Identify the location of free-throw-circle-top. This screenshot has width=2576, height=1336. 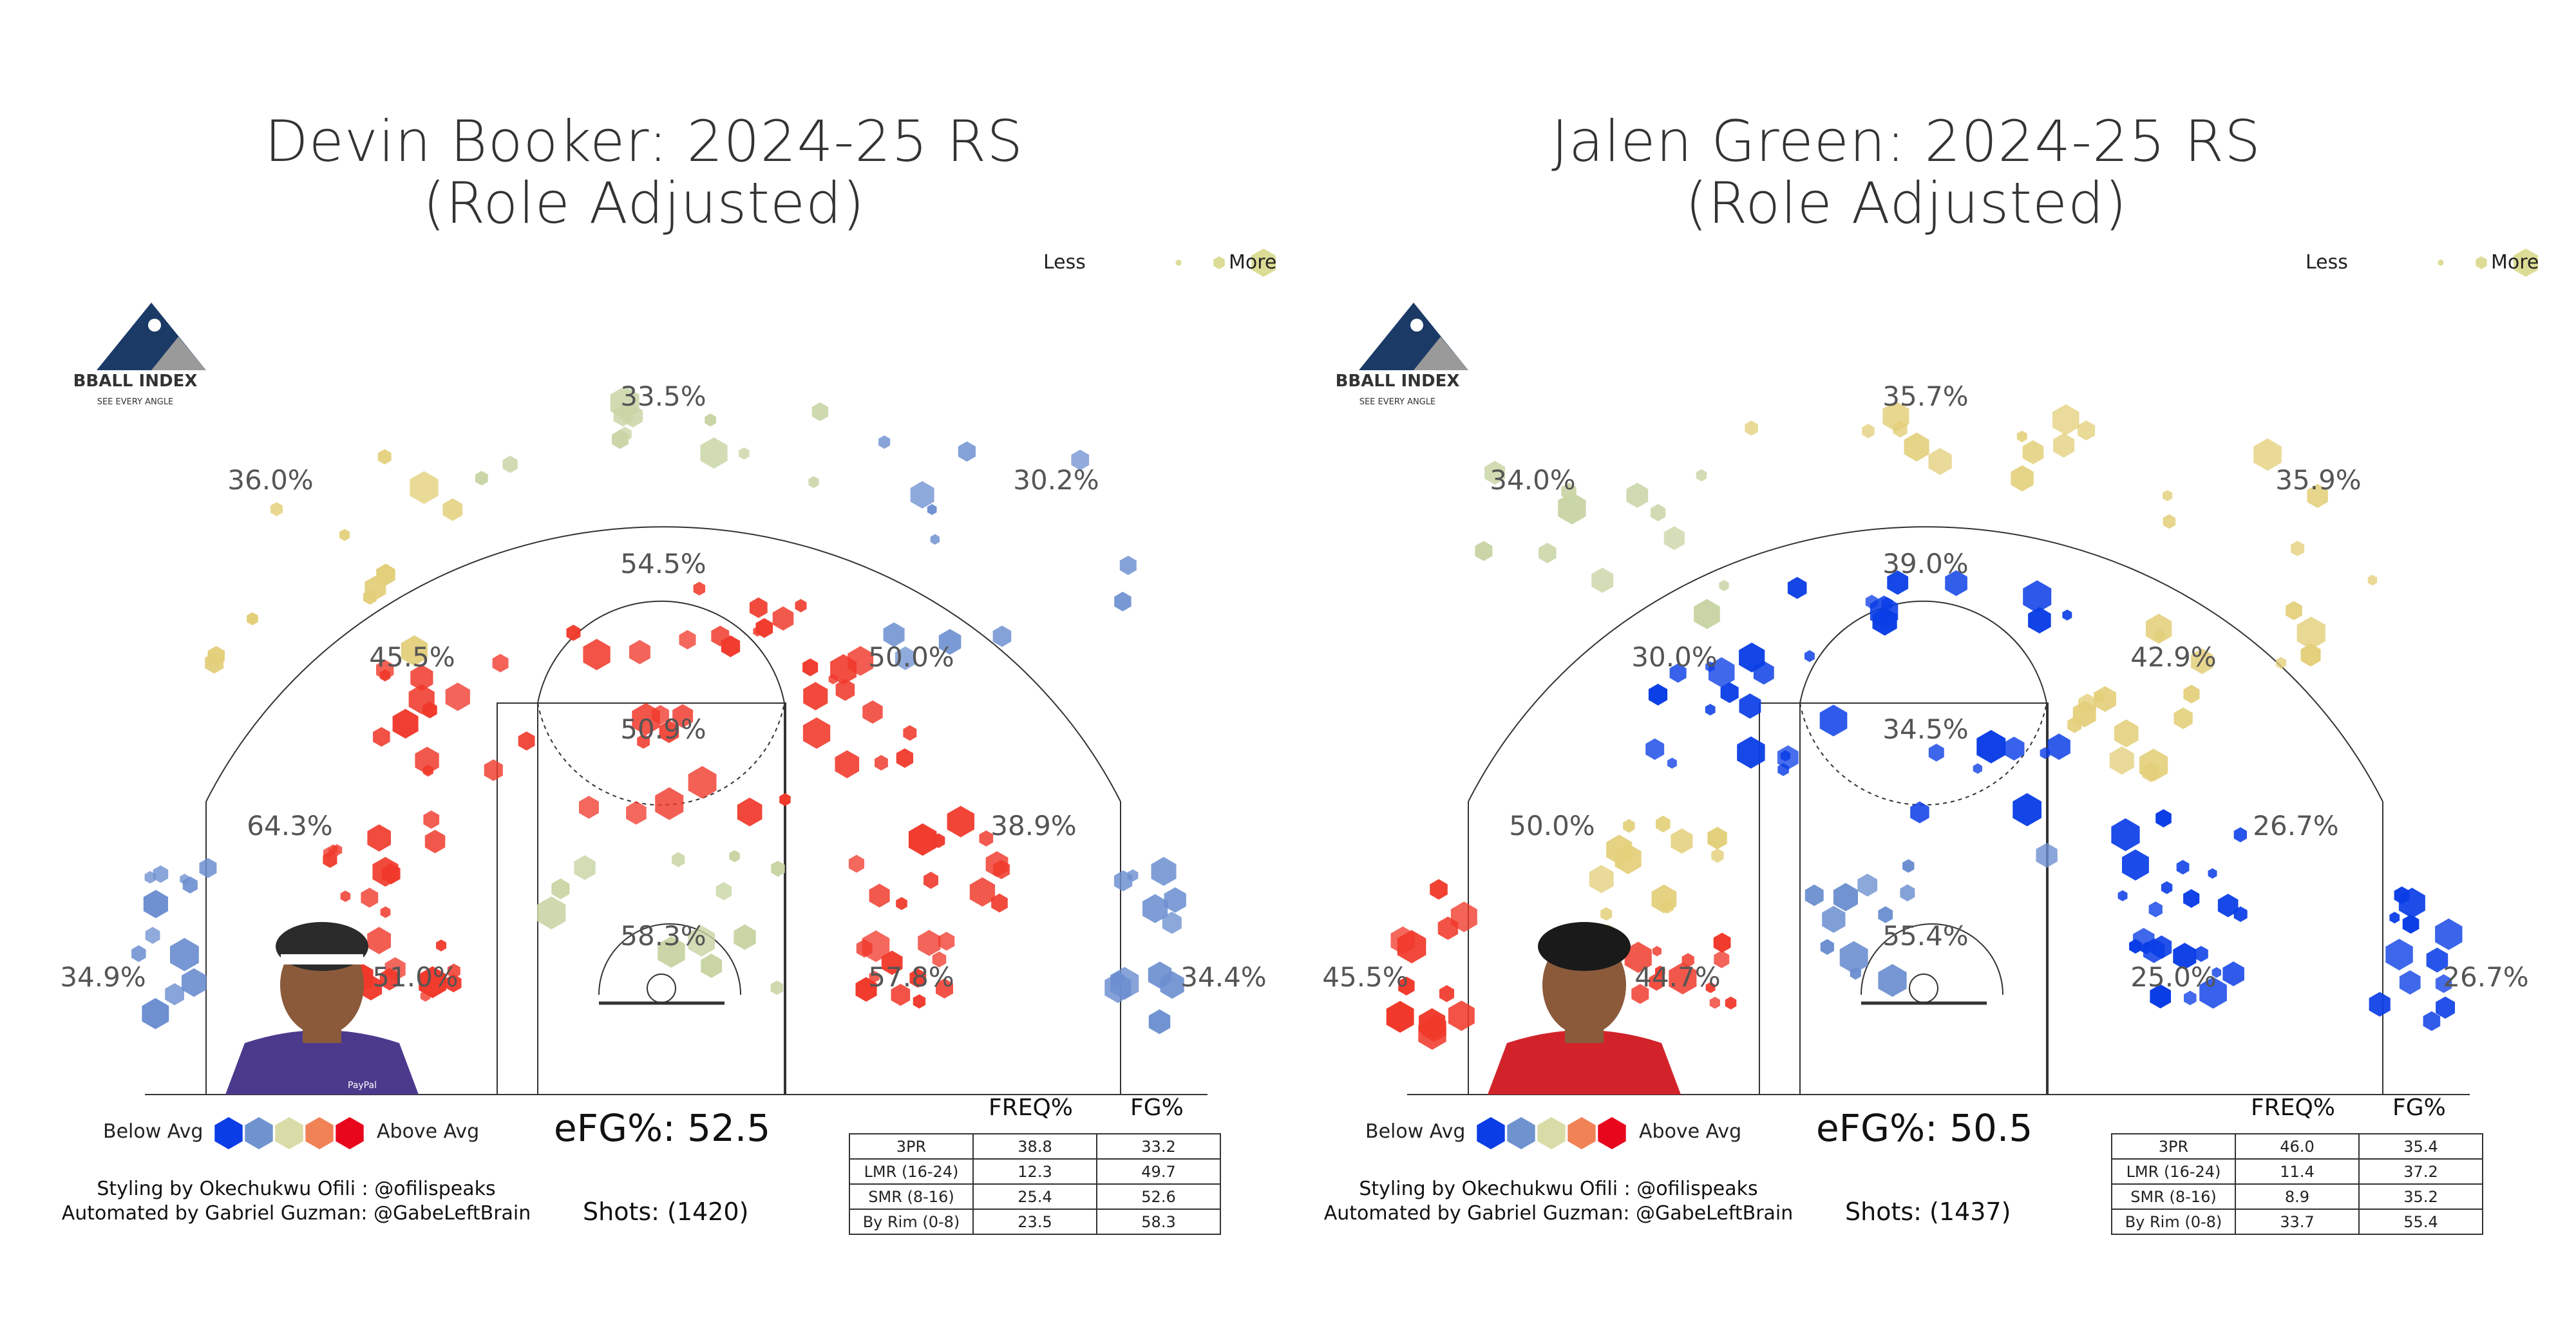
(661, 652).